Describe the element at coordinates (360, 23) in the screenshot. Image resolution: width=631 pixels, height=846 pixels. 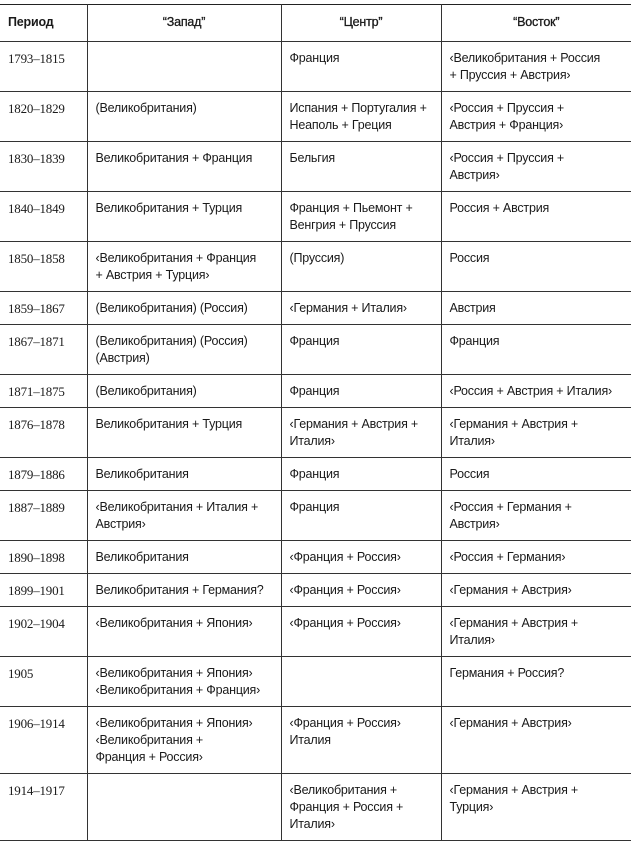
I see `header-center: “Центр”` at that location.